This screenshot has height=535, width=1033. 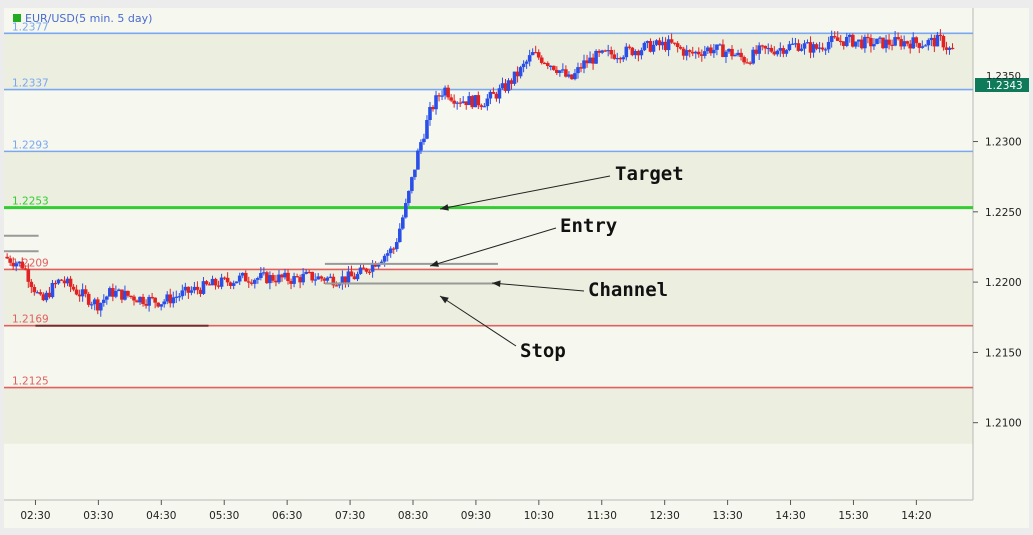 I want to click on y-axis-ticks: 1.2100 1.2150 1.2200 1.2250 1.2300, so click(x=997, y=283).